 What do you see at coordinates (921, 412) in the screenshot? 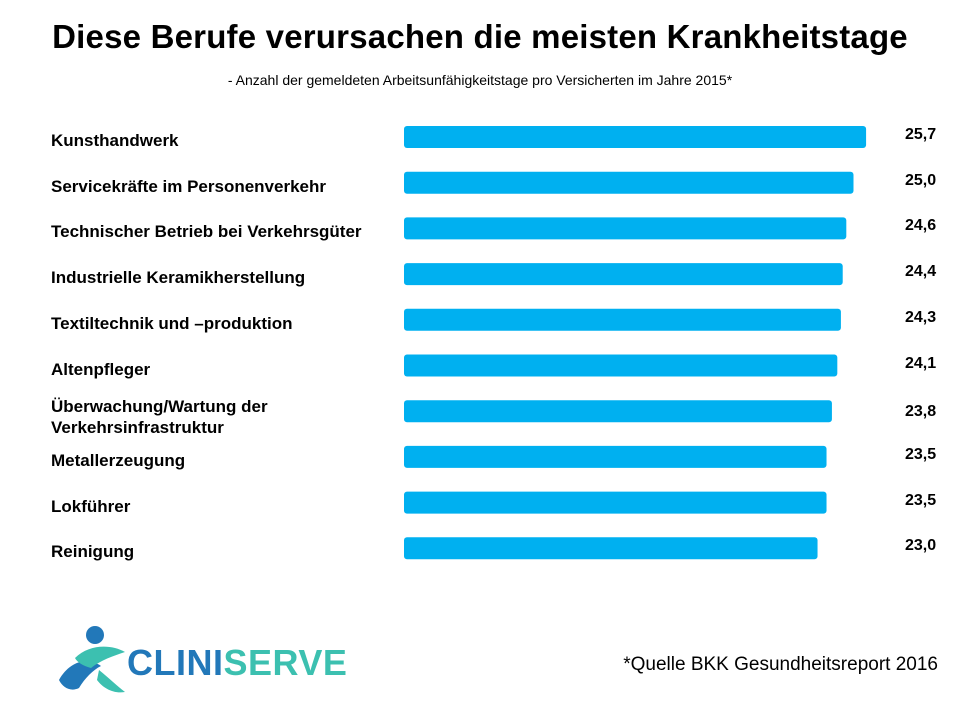
I see `value-label: 23,8` at bounding box center [921, 412].